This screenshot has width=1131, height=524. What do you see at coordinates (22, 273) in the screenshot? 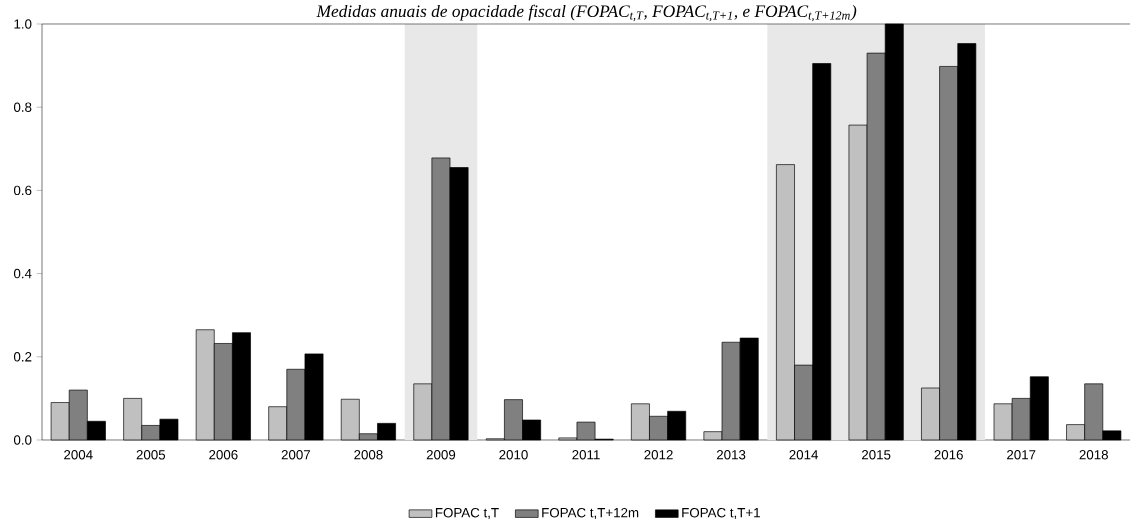
I see `y-tick-label: 0.4` at bounding box center [22, 273].